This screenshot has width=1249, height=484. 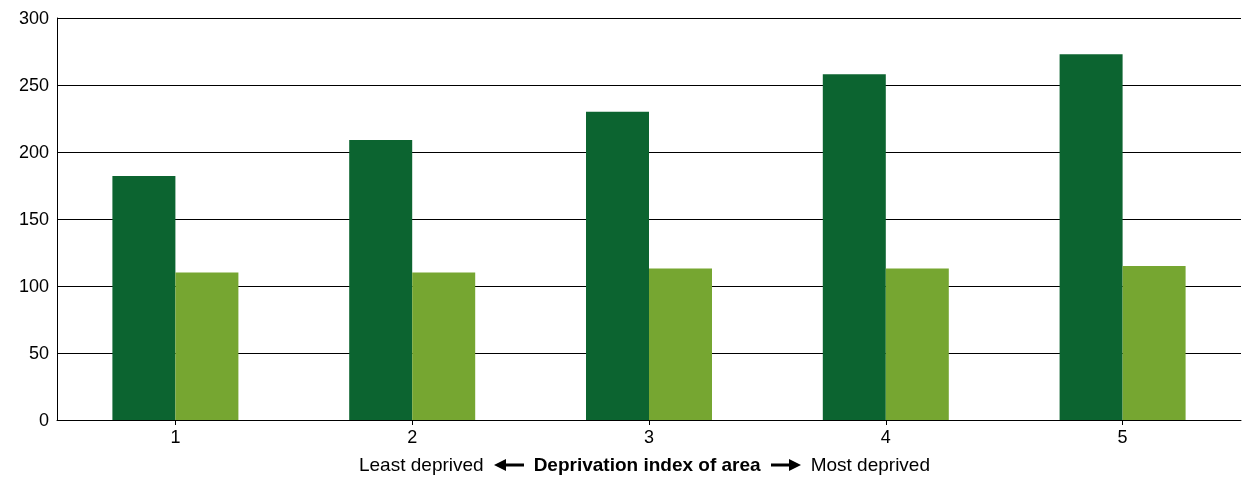 I want to click on x-tick-label: 5, so click(x=1122, y=437).